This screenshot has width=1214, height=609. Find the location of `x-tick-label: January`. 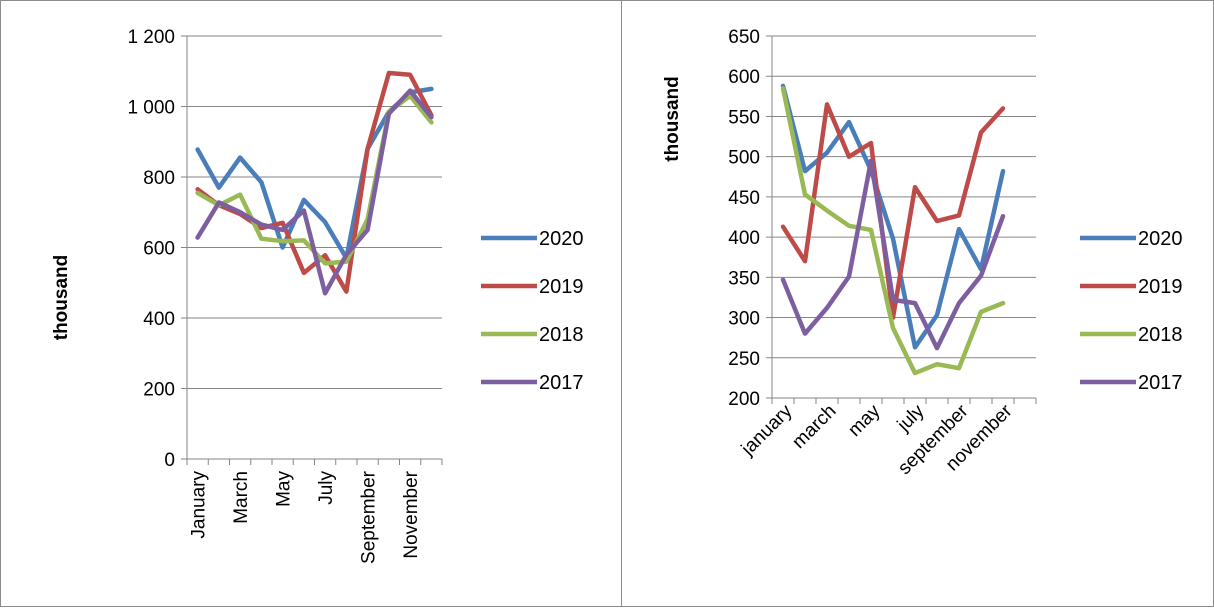

x-tick-label: January is located at coordinates (199, 505).